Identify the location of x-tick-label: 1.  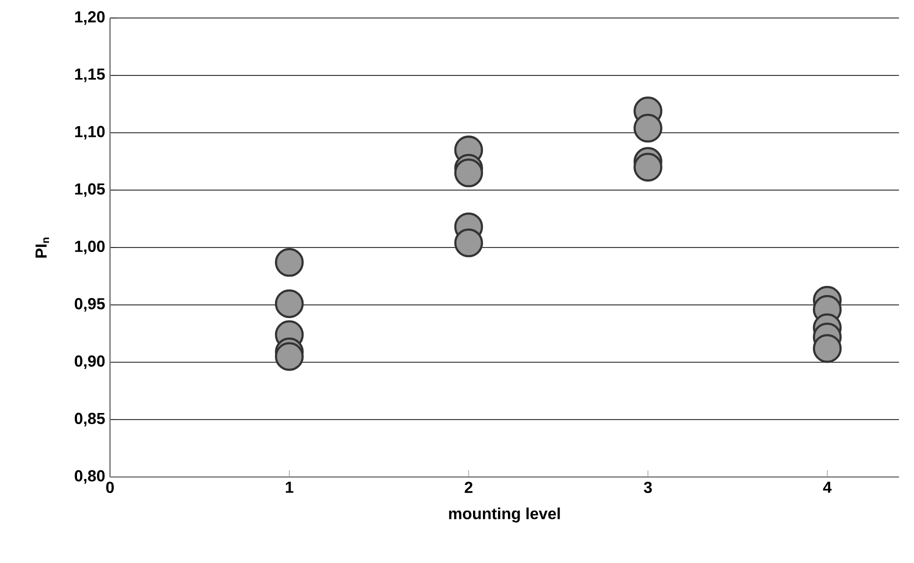
(290, 487).